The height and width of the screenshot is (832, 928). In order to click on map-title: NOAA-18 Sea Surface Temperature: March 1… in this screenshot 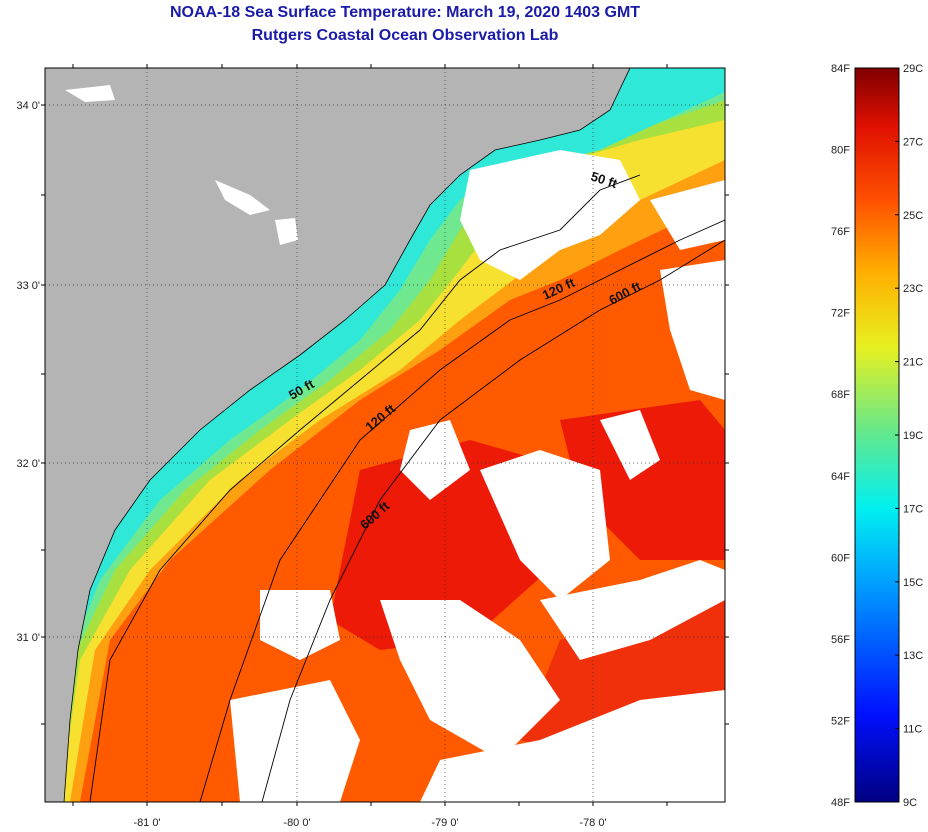, I will do `click(405, 12)`.